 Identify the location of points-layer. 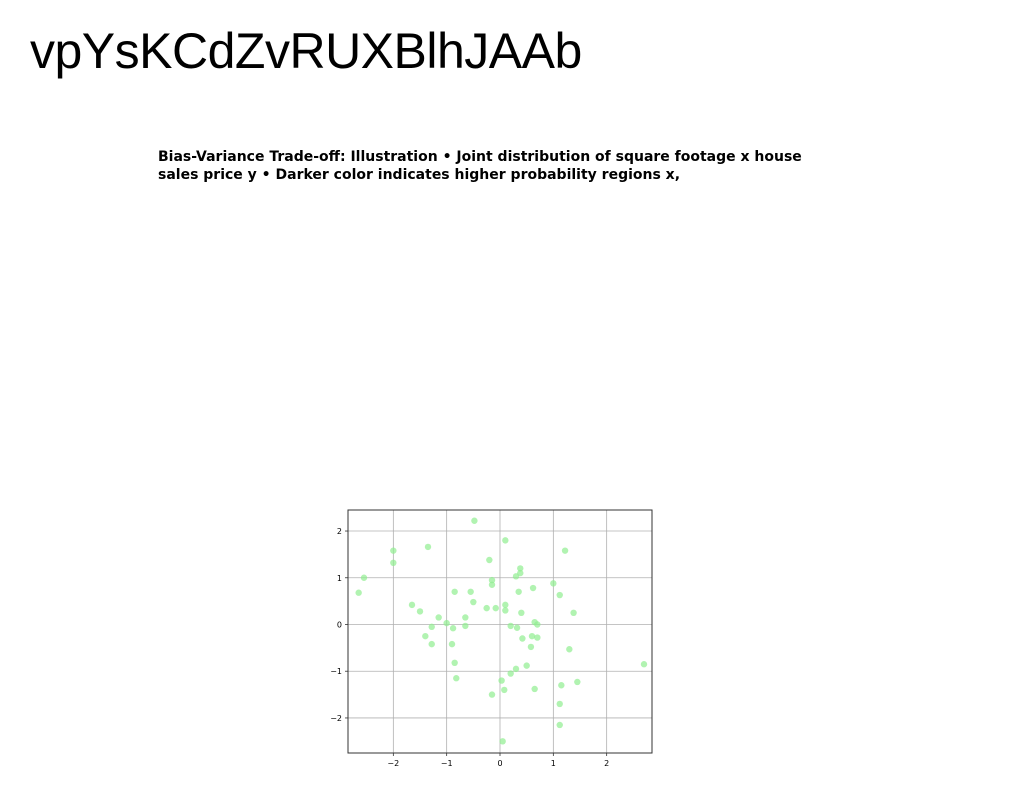
(501, 631).